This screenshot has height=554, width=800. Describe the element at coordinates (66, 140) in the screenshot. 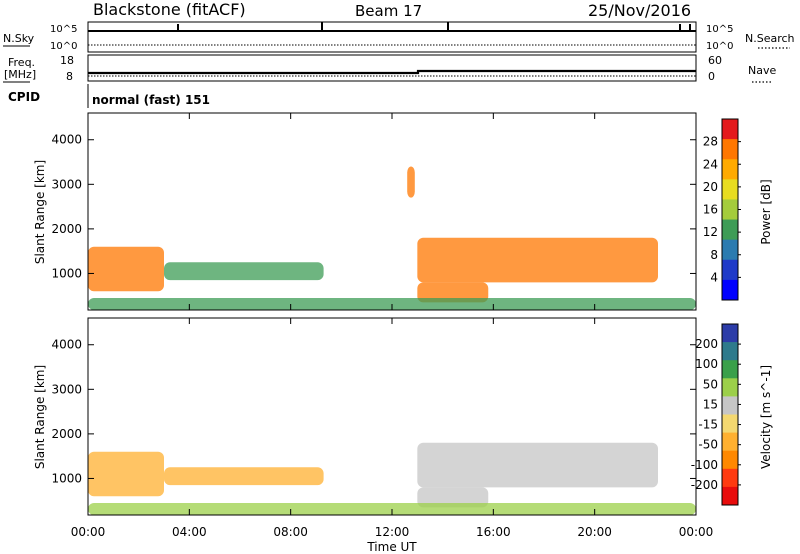

I see `power-ytick-label: 4000` at that location.